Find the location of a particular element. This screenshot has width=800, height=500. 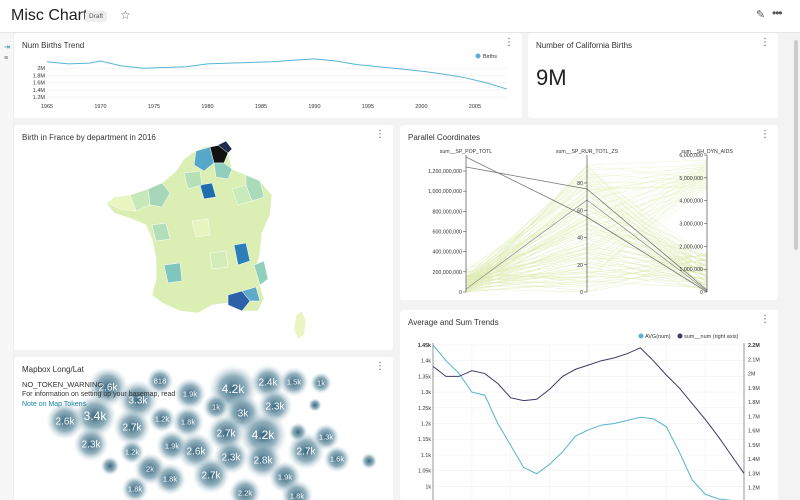

cluster-label: 1.5k is located at coordinates (294, 382).